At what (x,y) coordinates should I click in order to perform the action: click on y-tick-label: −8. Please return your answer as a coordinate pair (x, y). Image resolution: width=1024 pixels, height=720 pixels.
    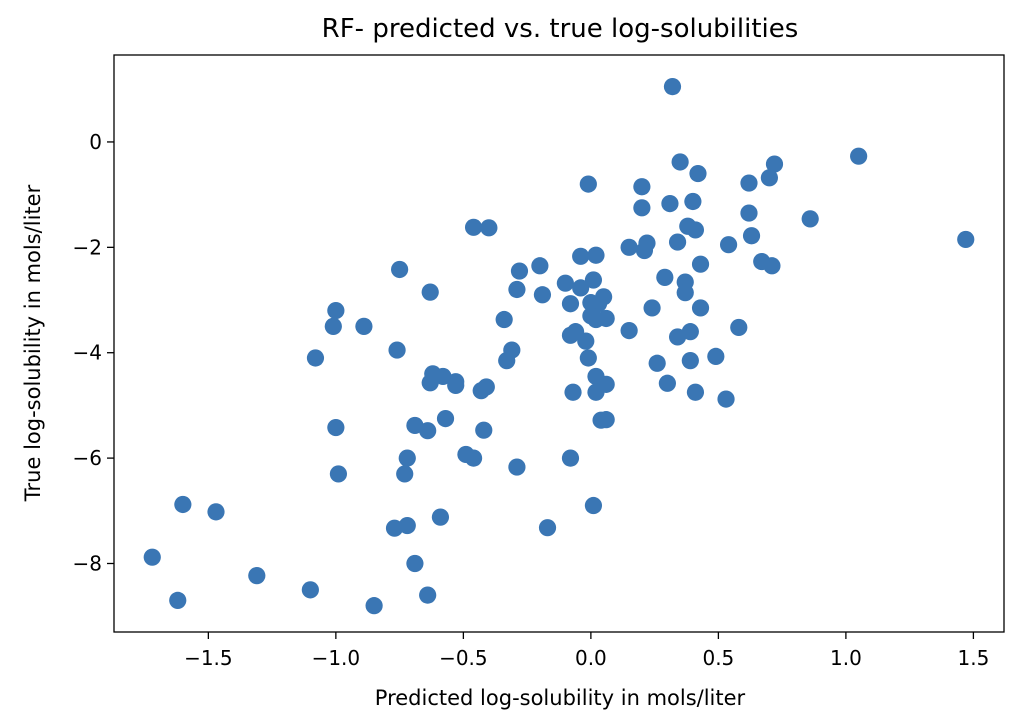
    Looking at the image, I should click on (87, 563).